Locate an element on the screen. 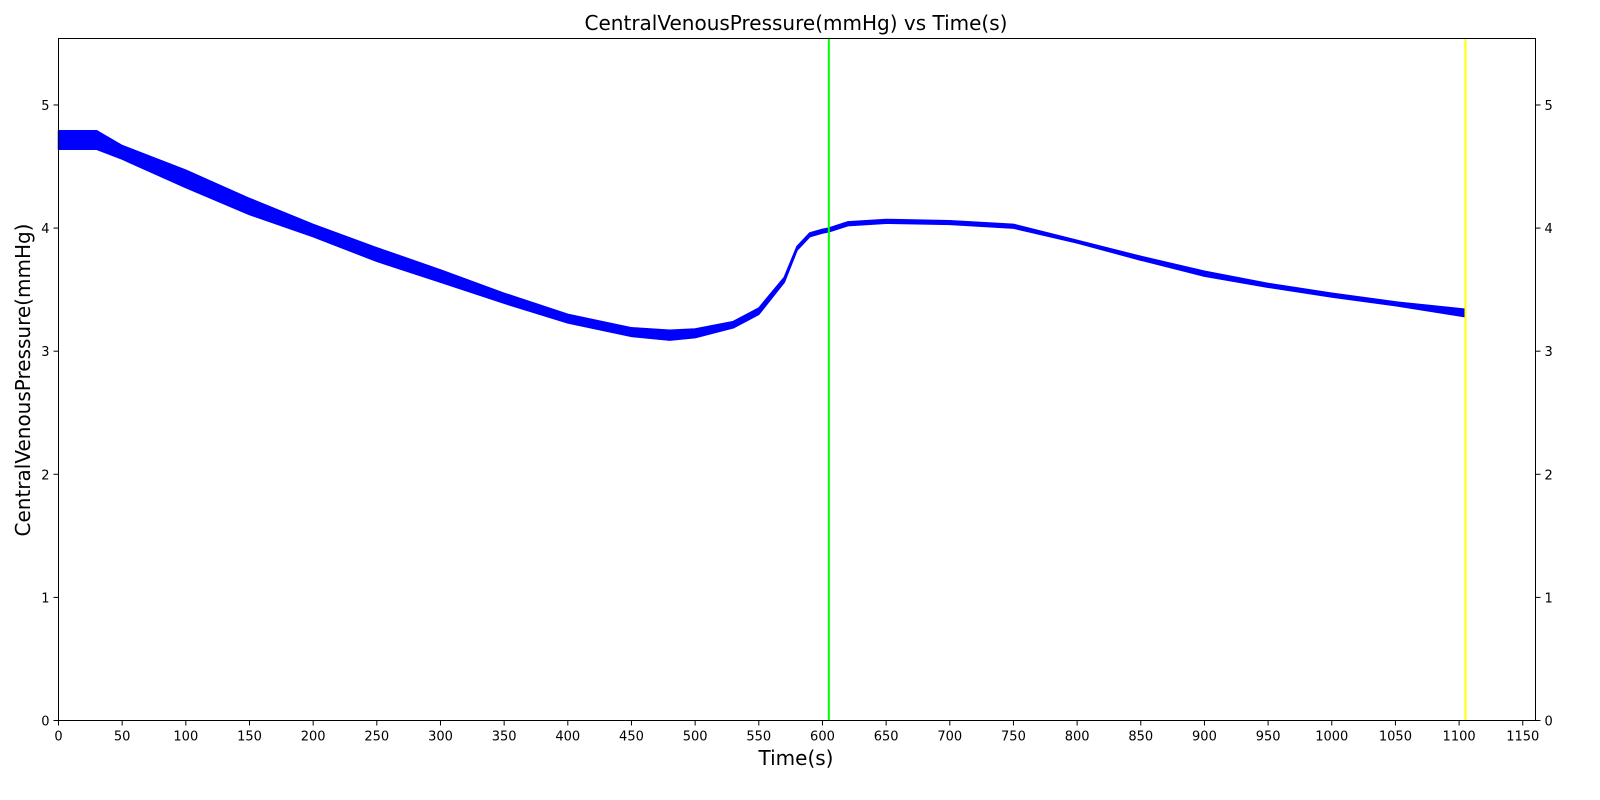  x-tick-label: 250 is located at coordinates (376, 737).